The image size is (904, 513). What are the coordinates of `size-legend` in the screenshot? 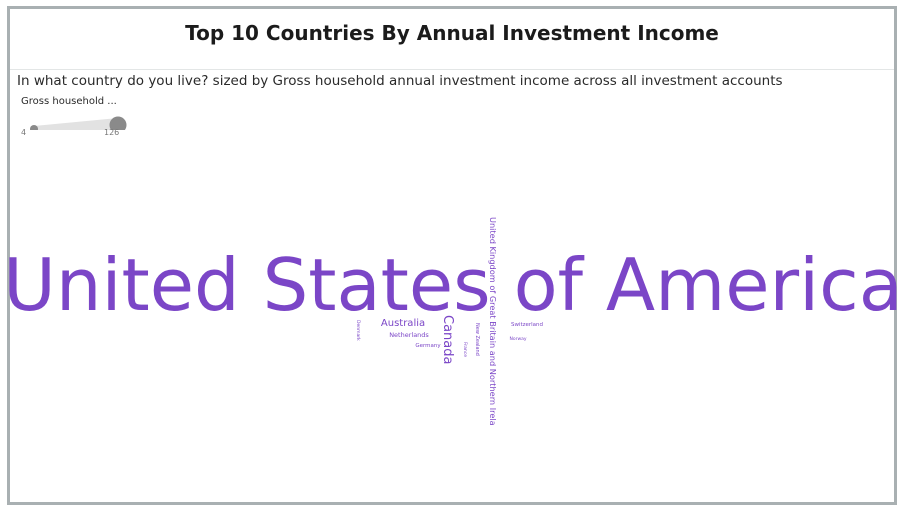 It's located at (78, 123).